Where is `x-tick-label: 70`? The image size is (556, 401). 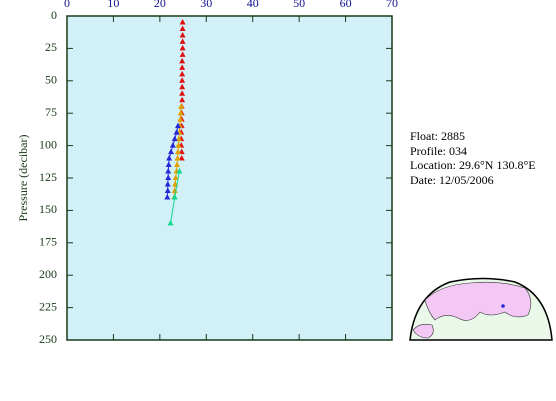 x-tick-label: 70 is located at coordinates (392, 5).